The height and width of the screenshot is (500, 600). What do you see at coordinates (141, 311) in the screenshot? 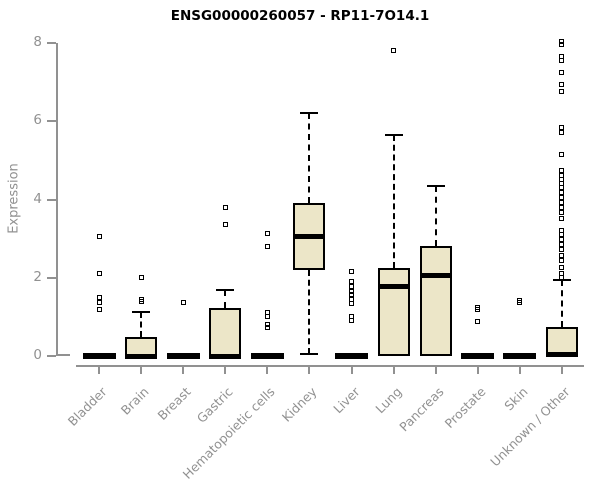
I see `upper-whisker-cap-brain` at bounding box center [141, 311].